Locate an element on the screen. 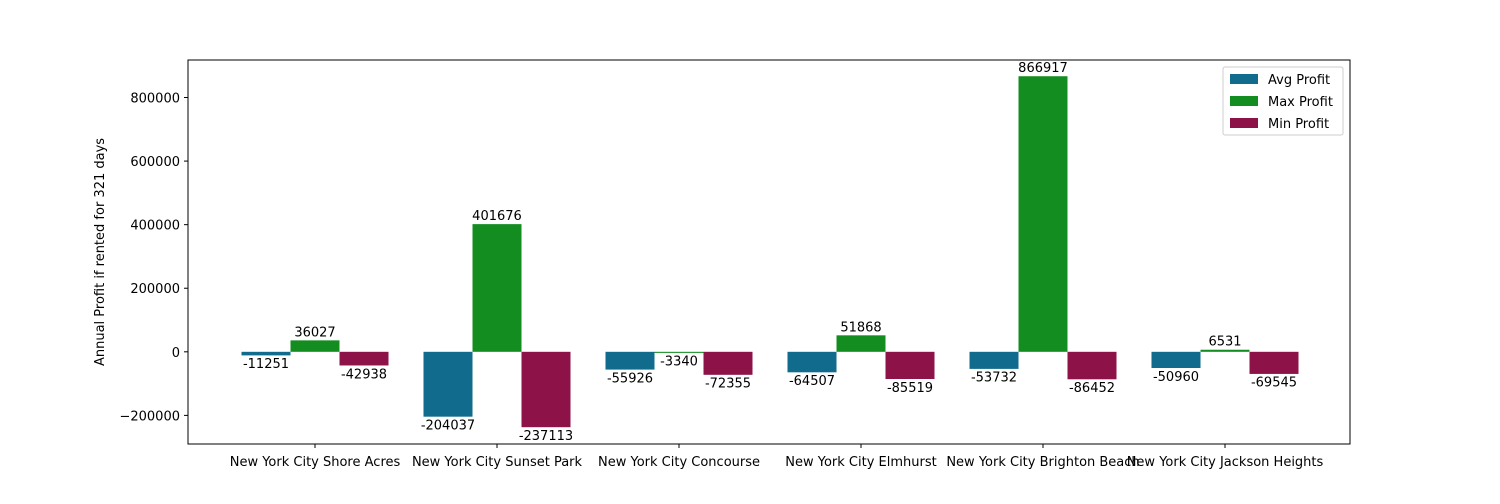  data-label: 51868 is located at coordinates (860, 327).